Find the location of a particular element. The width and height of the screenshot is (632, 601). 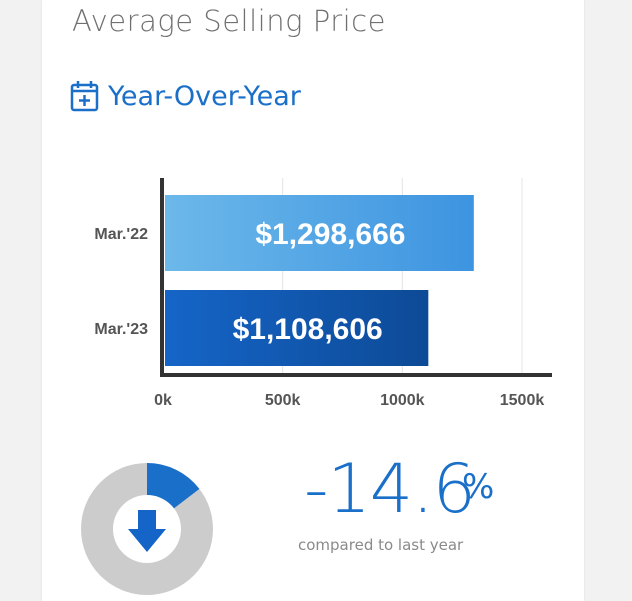

category-label: Mar.'22 is located at coordinates (121, 234).